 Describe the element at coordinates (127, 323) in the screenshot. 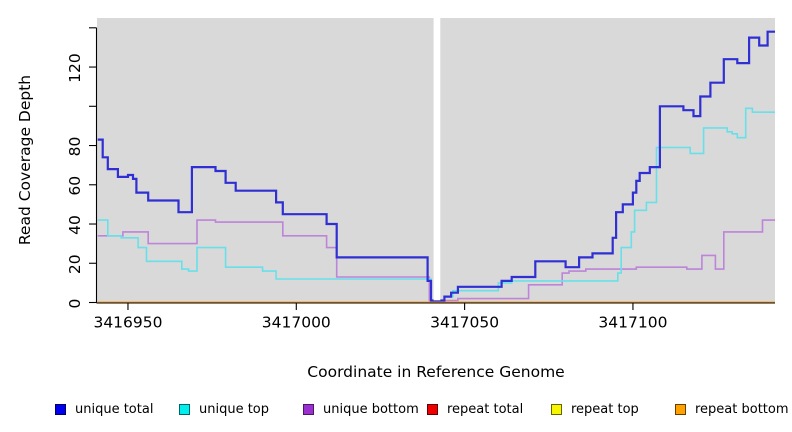

I see `x-tick-label: 3416950` at that location.